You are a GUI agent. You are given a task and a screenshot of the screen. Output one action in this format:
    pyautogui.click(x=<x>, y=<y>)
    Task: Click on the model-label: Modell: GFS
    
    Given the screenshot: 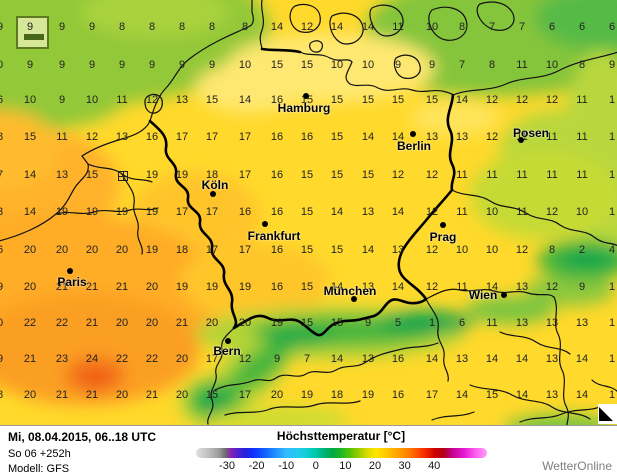 What is the action you would take?
    pyautogui.click(x=39, y=468)
    